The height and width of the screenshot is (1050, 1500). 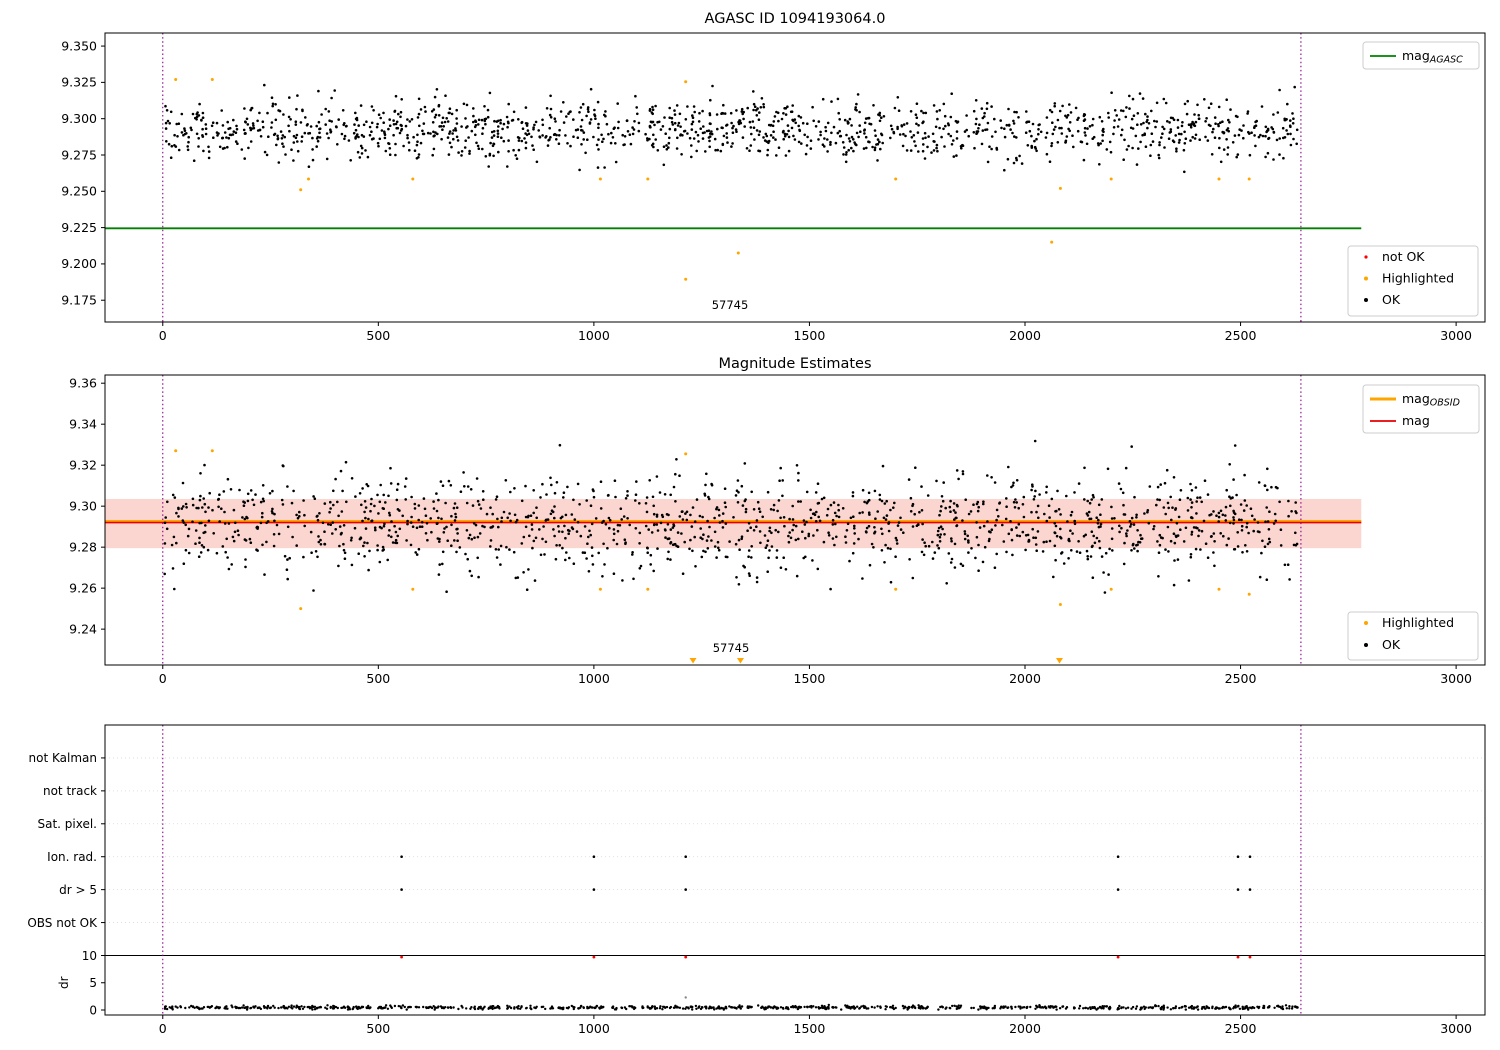 What do you see at coordinates (1431, 400) in the screenshot?
I see `legend-label: magOBSID` at bounding box center [1431, 400].